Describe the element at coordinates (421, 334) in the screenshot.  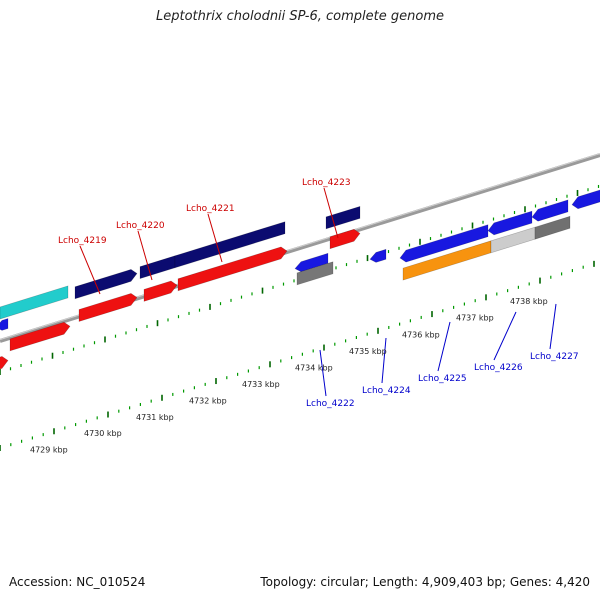
I see `scale-label: 4736 kbp` at that location.